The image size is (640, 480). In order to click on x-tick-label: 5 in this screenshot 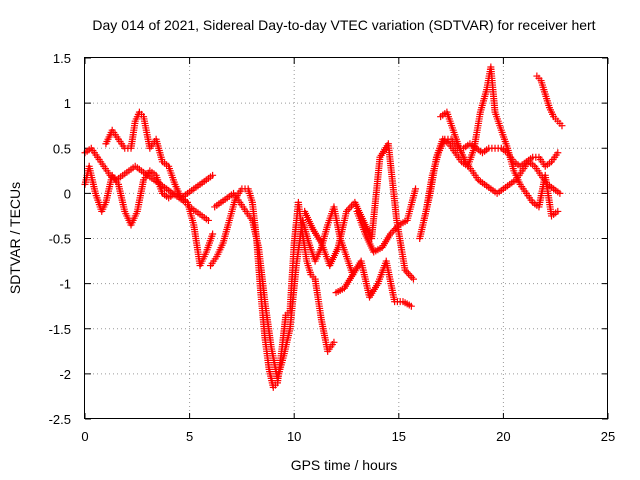, I will do `click(189, 436)`.